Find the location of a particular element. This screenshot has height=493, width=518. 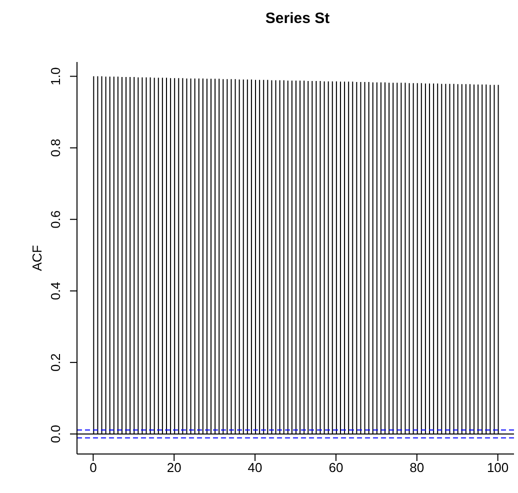

x-tick-label: 0 is located at coordinates (93, 468).